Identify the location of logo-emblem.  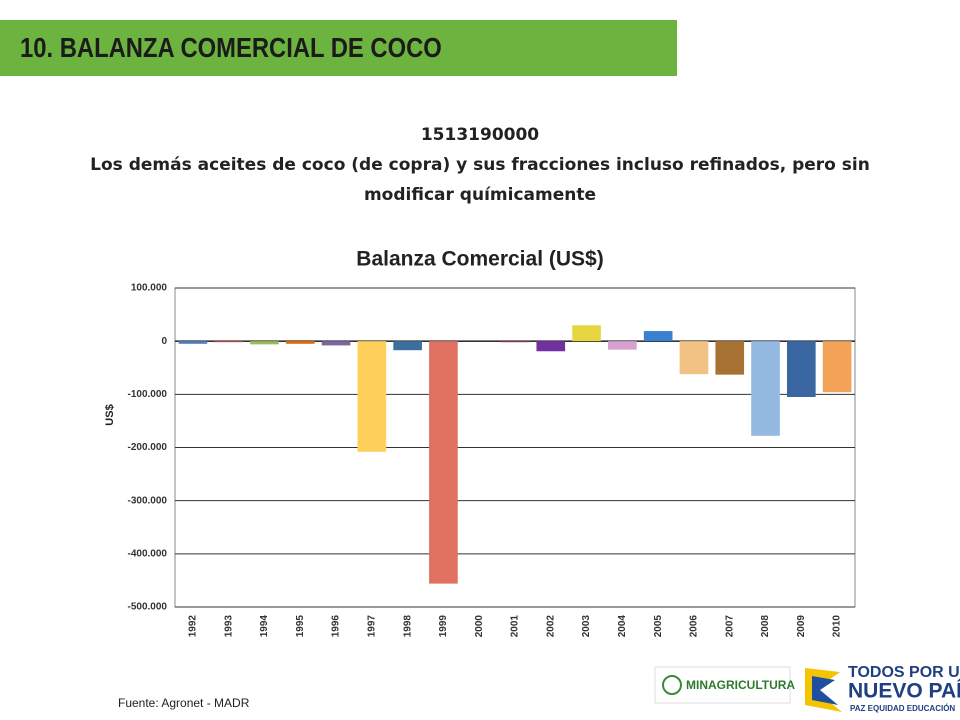
(672, 685).